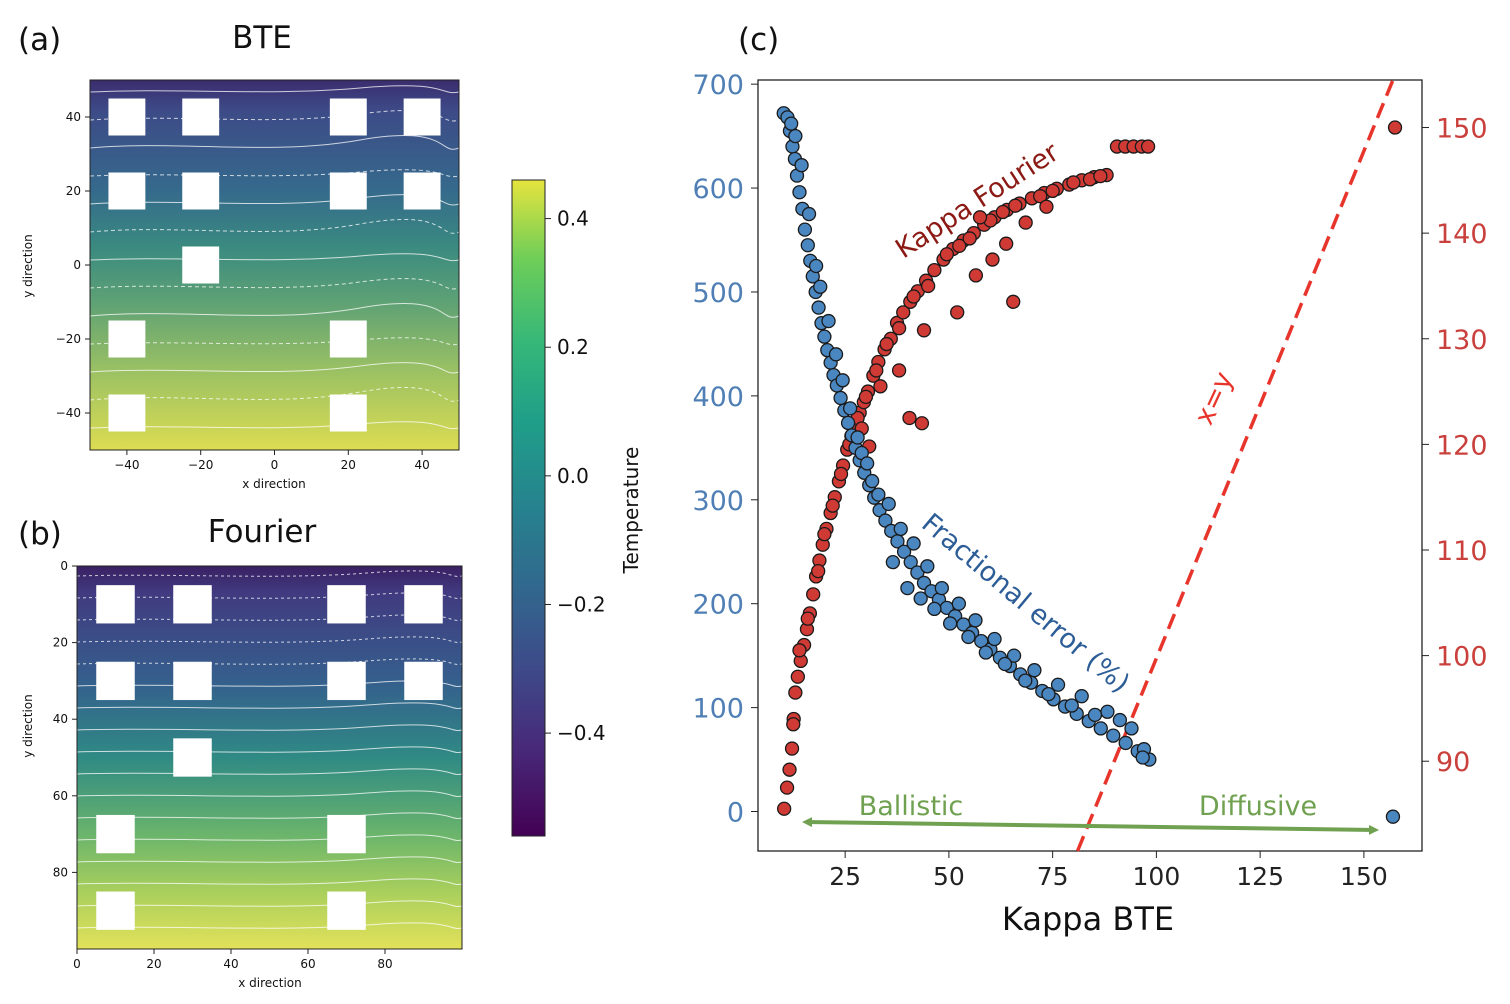  What do you see at coordinates (384, 964) in the screenshot?
I see `x-tick-label: 80` at bounding box center [384, 964].